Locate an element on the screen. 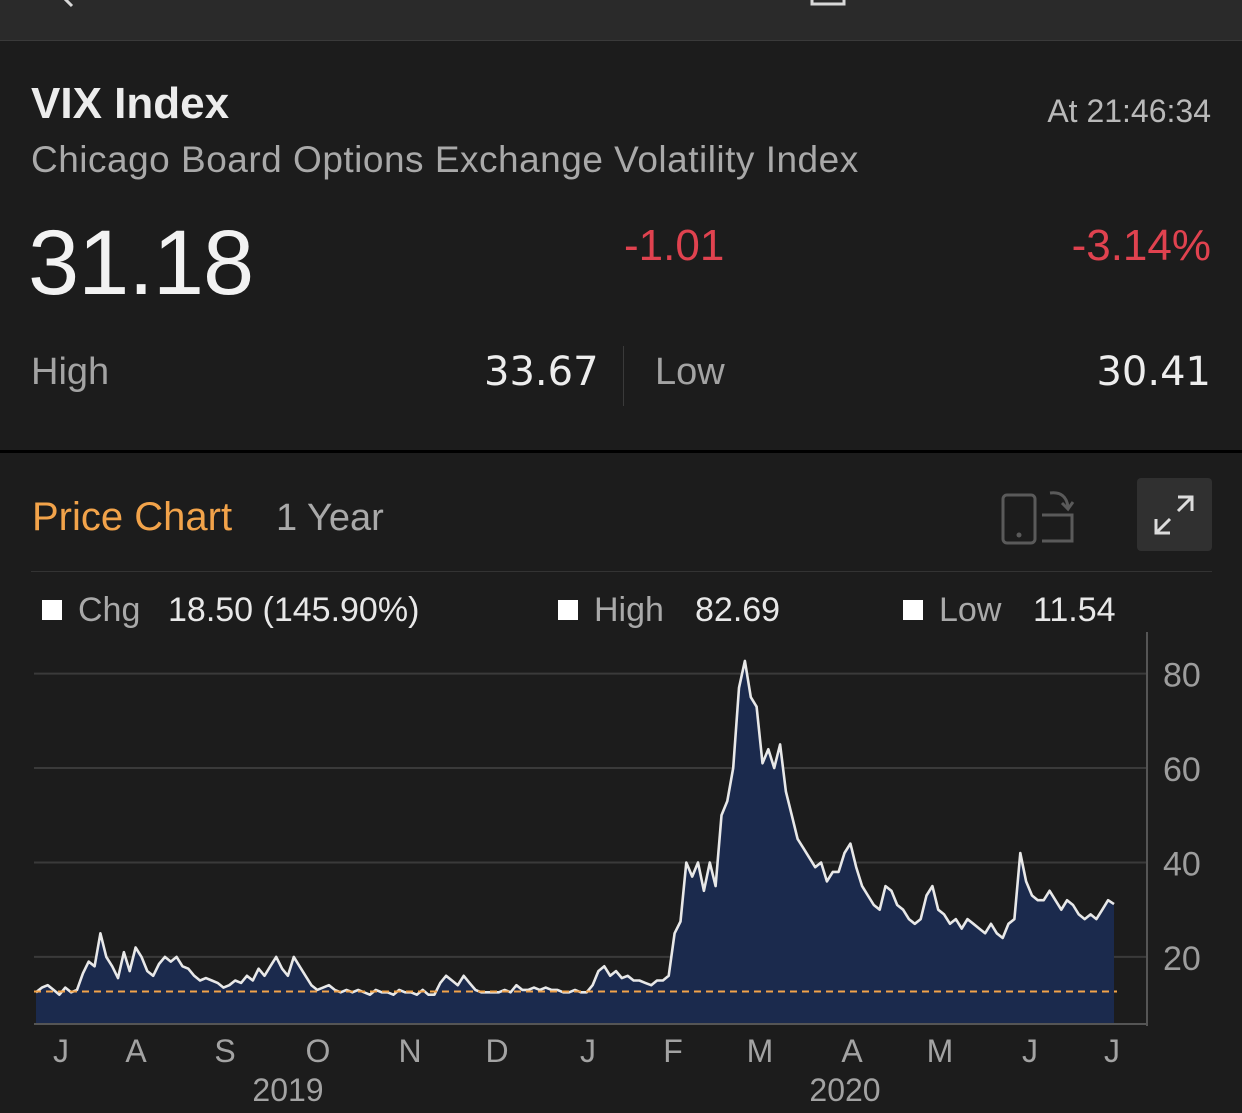 The image size is (1242, 1113). legend-high-value: 82.69 is located at coordinates (738, 610).